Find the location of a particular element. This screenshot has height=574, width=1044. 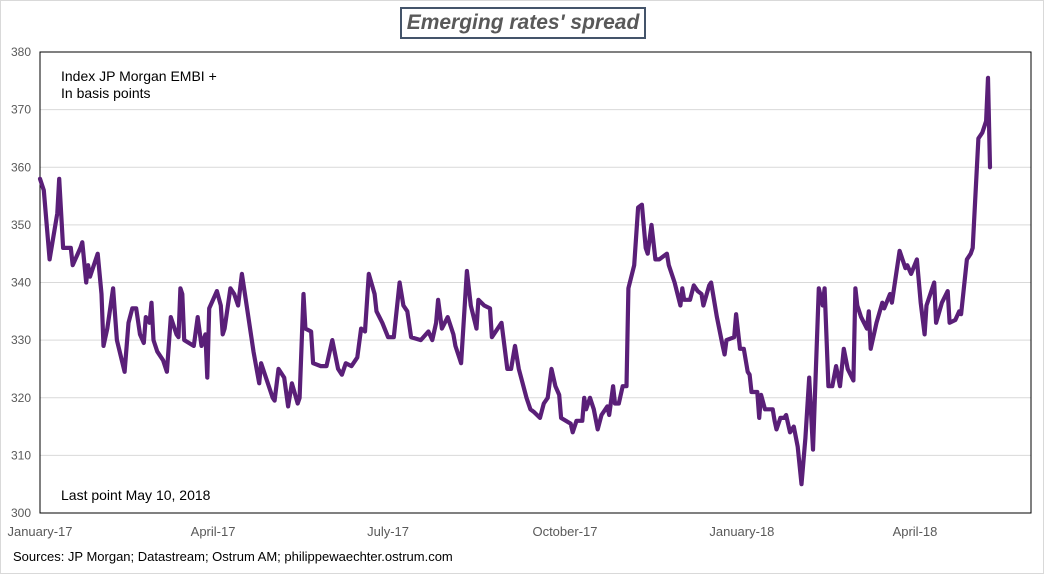

x-tick-label: April-17 is located at coordinates (213, 531).